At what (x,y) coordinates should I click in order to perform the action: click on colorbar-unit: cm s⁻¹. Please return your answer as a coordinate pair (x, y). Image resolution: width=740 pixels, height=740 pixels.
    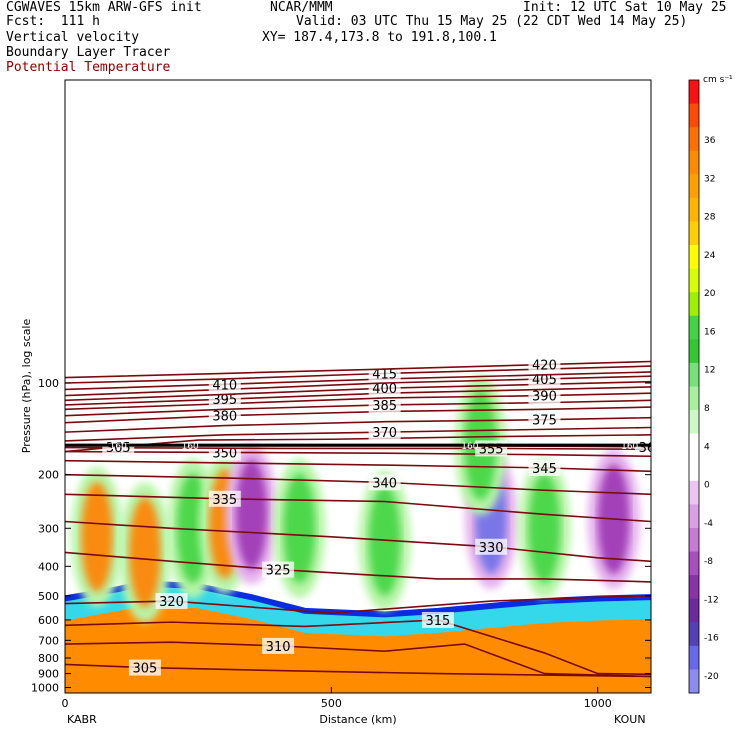
    Looking at the image, I should click on (718, 80).